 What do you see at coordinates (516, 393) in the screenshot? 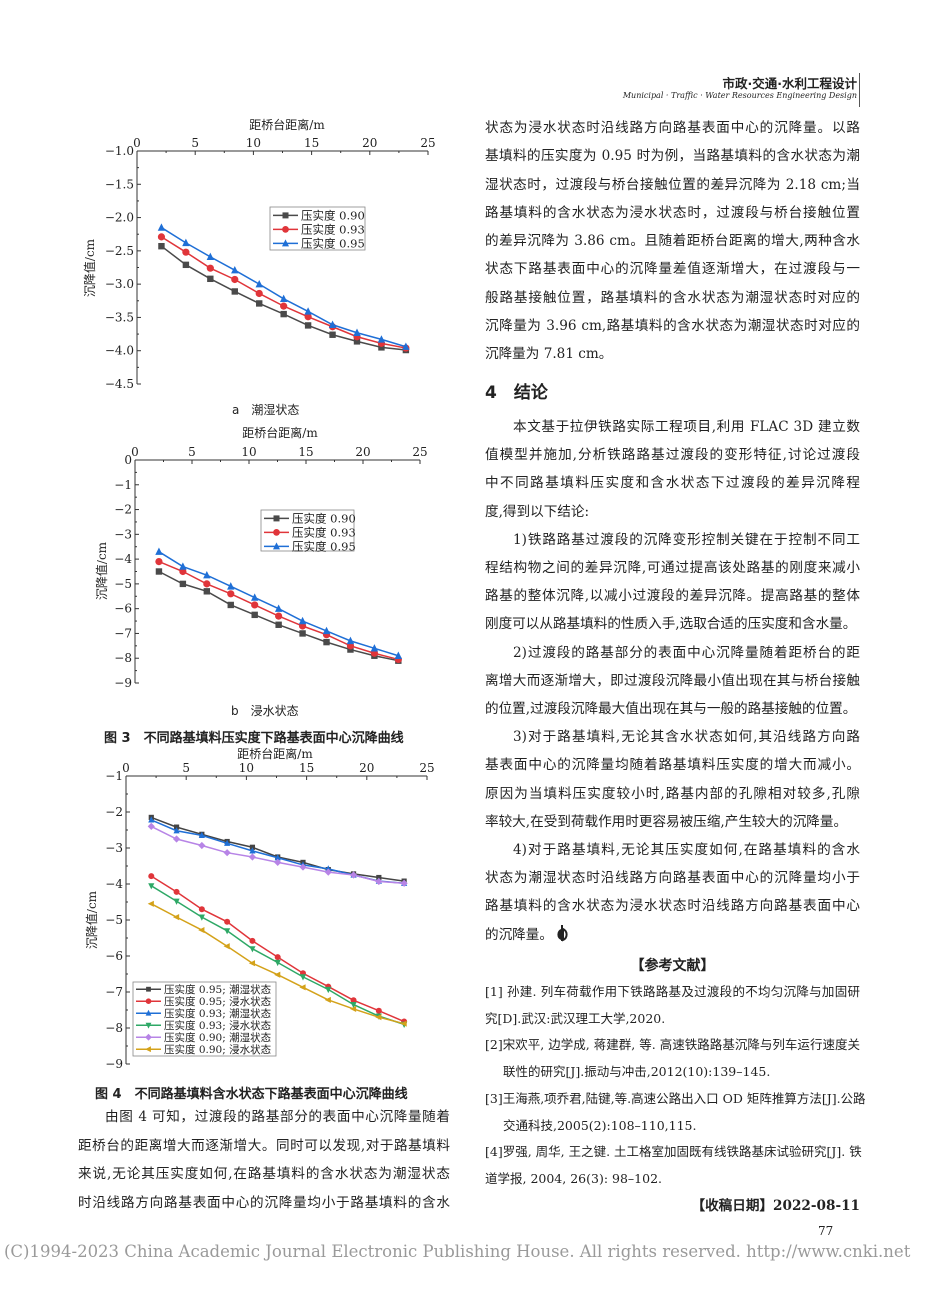
I see `section-heading: 4 结论` at bounding box center [516, 393].